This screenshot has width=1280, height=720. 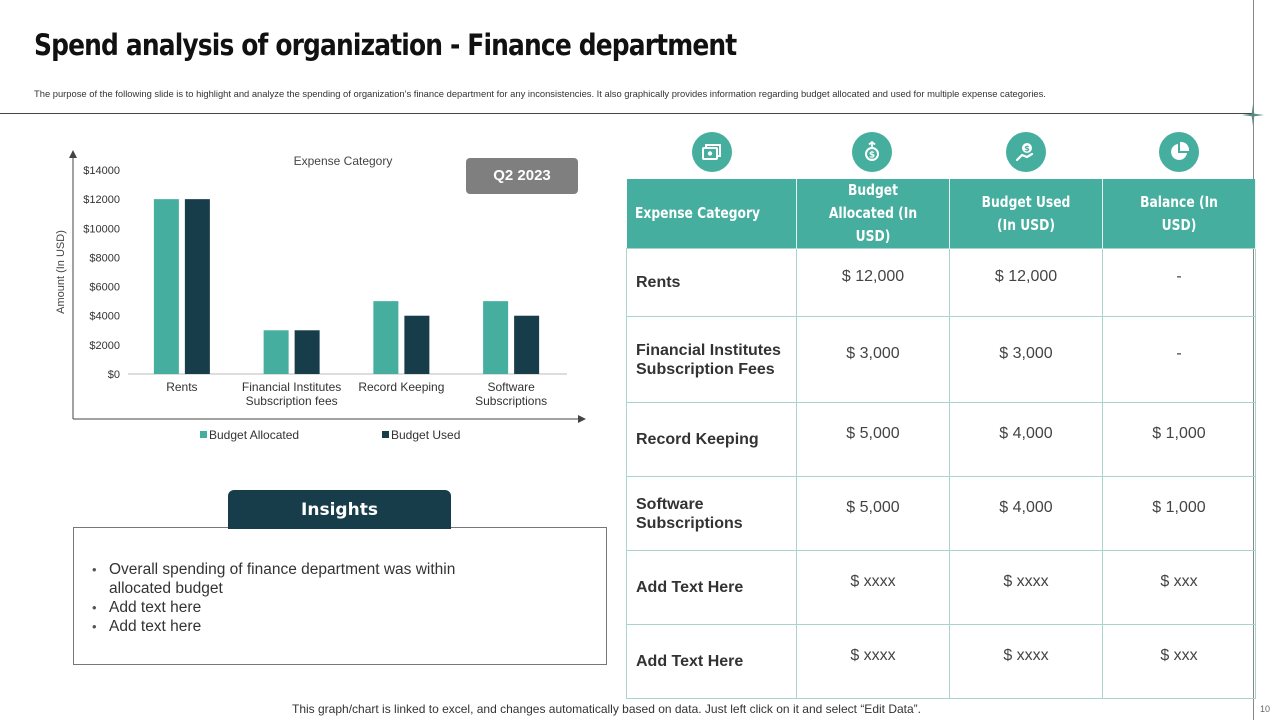 What do you see at coordinates (711, 439) in the screenshot?
I see `row-category: Record Keeping` at bounding box center [711, 439].